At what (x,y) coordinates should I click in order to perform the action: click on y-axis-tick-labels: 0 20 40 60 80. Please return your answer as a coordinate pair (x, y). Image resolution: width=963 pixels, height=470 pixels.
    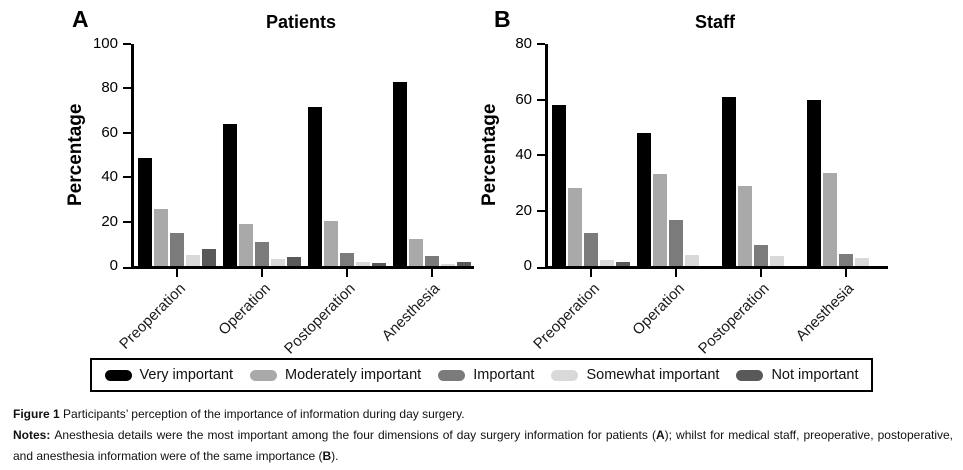
    Looking at the image, I should click on (503, 154).